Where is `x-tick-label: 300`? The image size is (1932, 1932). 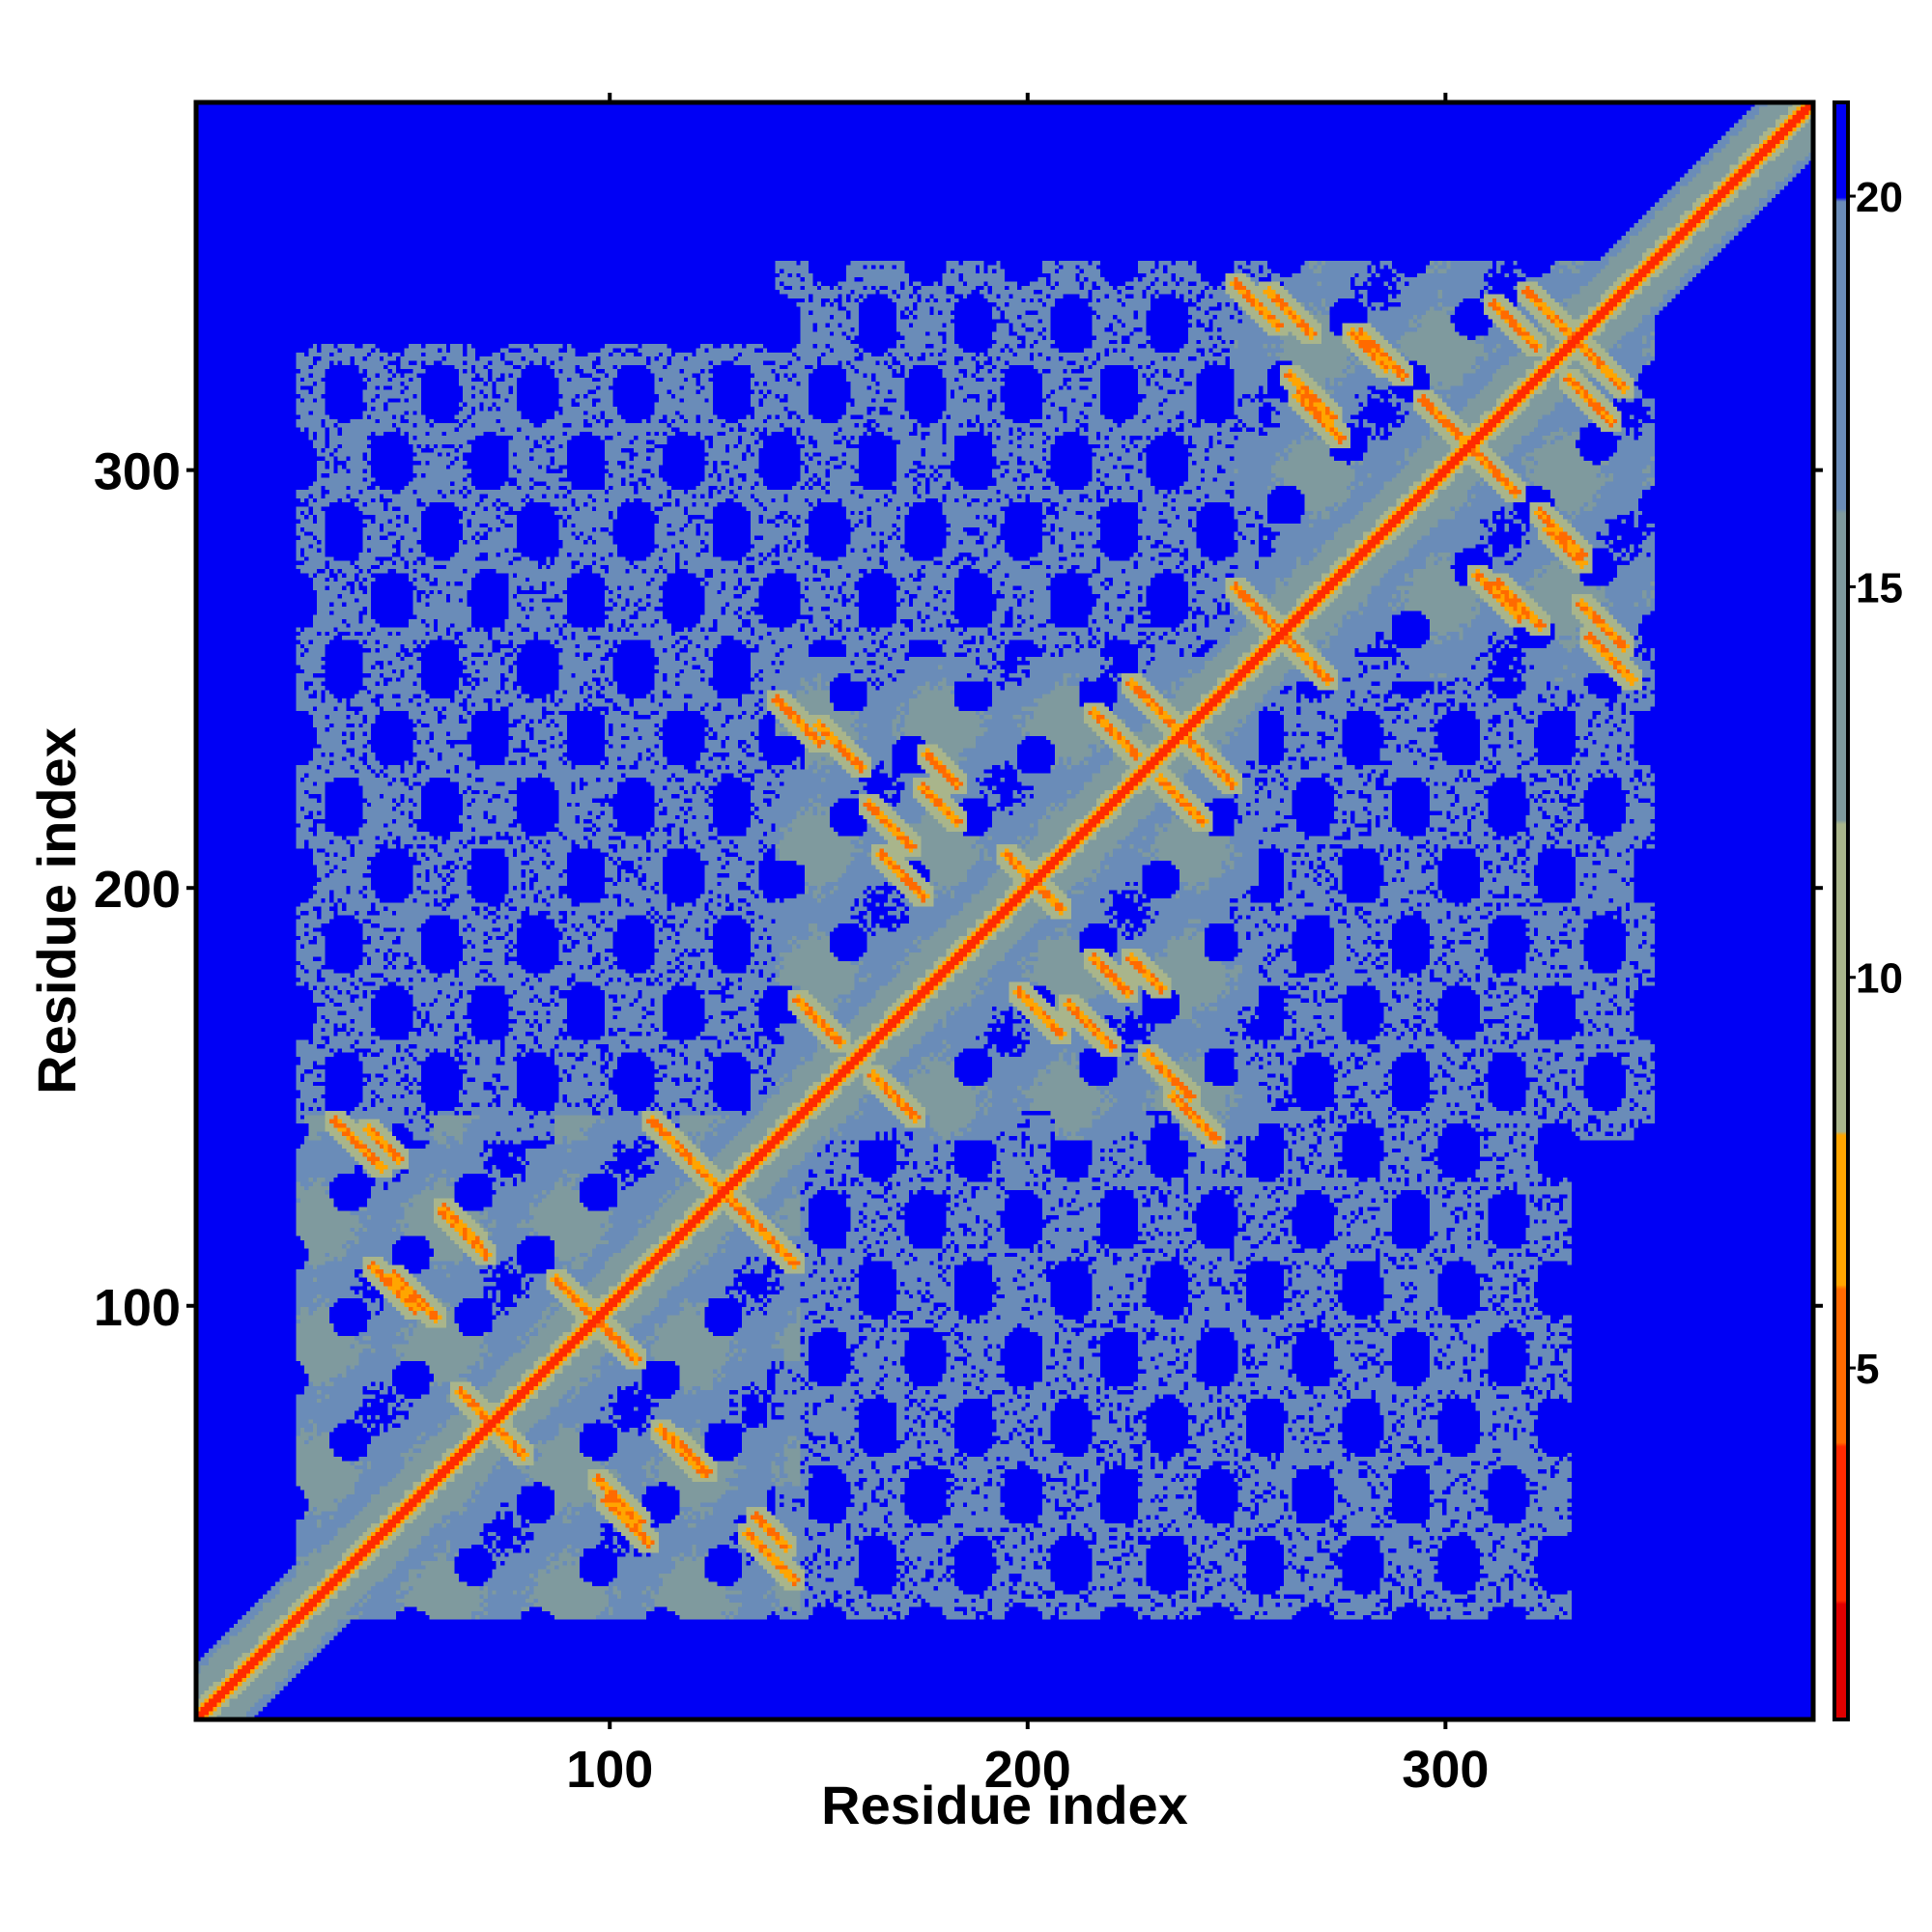
x-tick-label: 300 is located at coordinates (1445, 1770).